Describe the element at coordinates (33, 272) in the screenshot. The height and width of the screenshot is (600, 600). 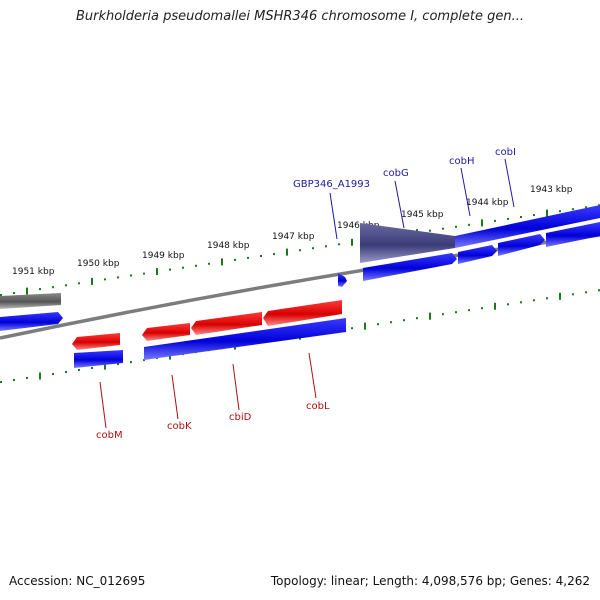
I see `scale-label: 1951 kbp` at that location.